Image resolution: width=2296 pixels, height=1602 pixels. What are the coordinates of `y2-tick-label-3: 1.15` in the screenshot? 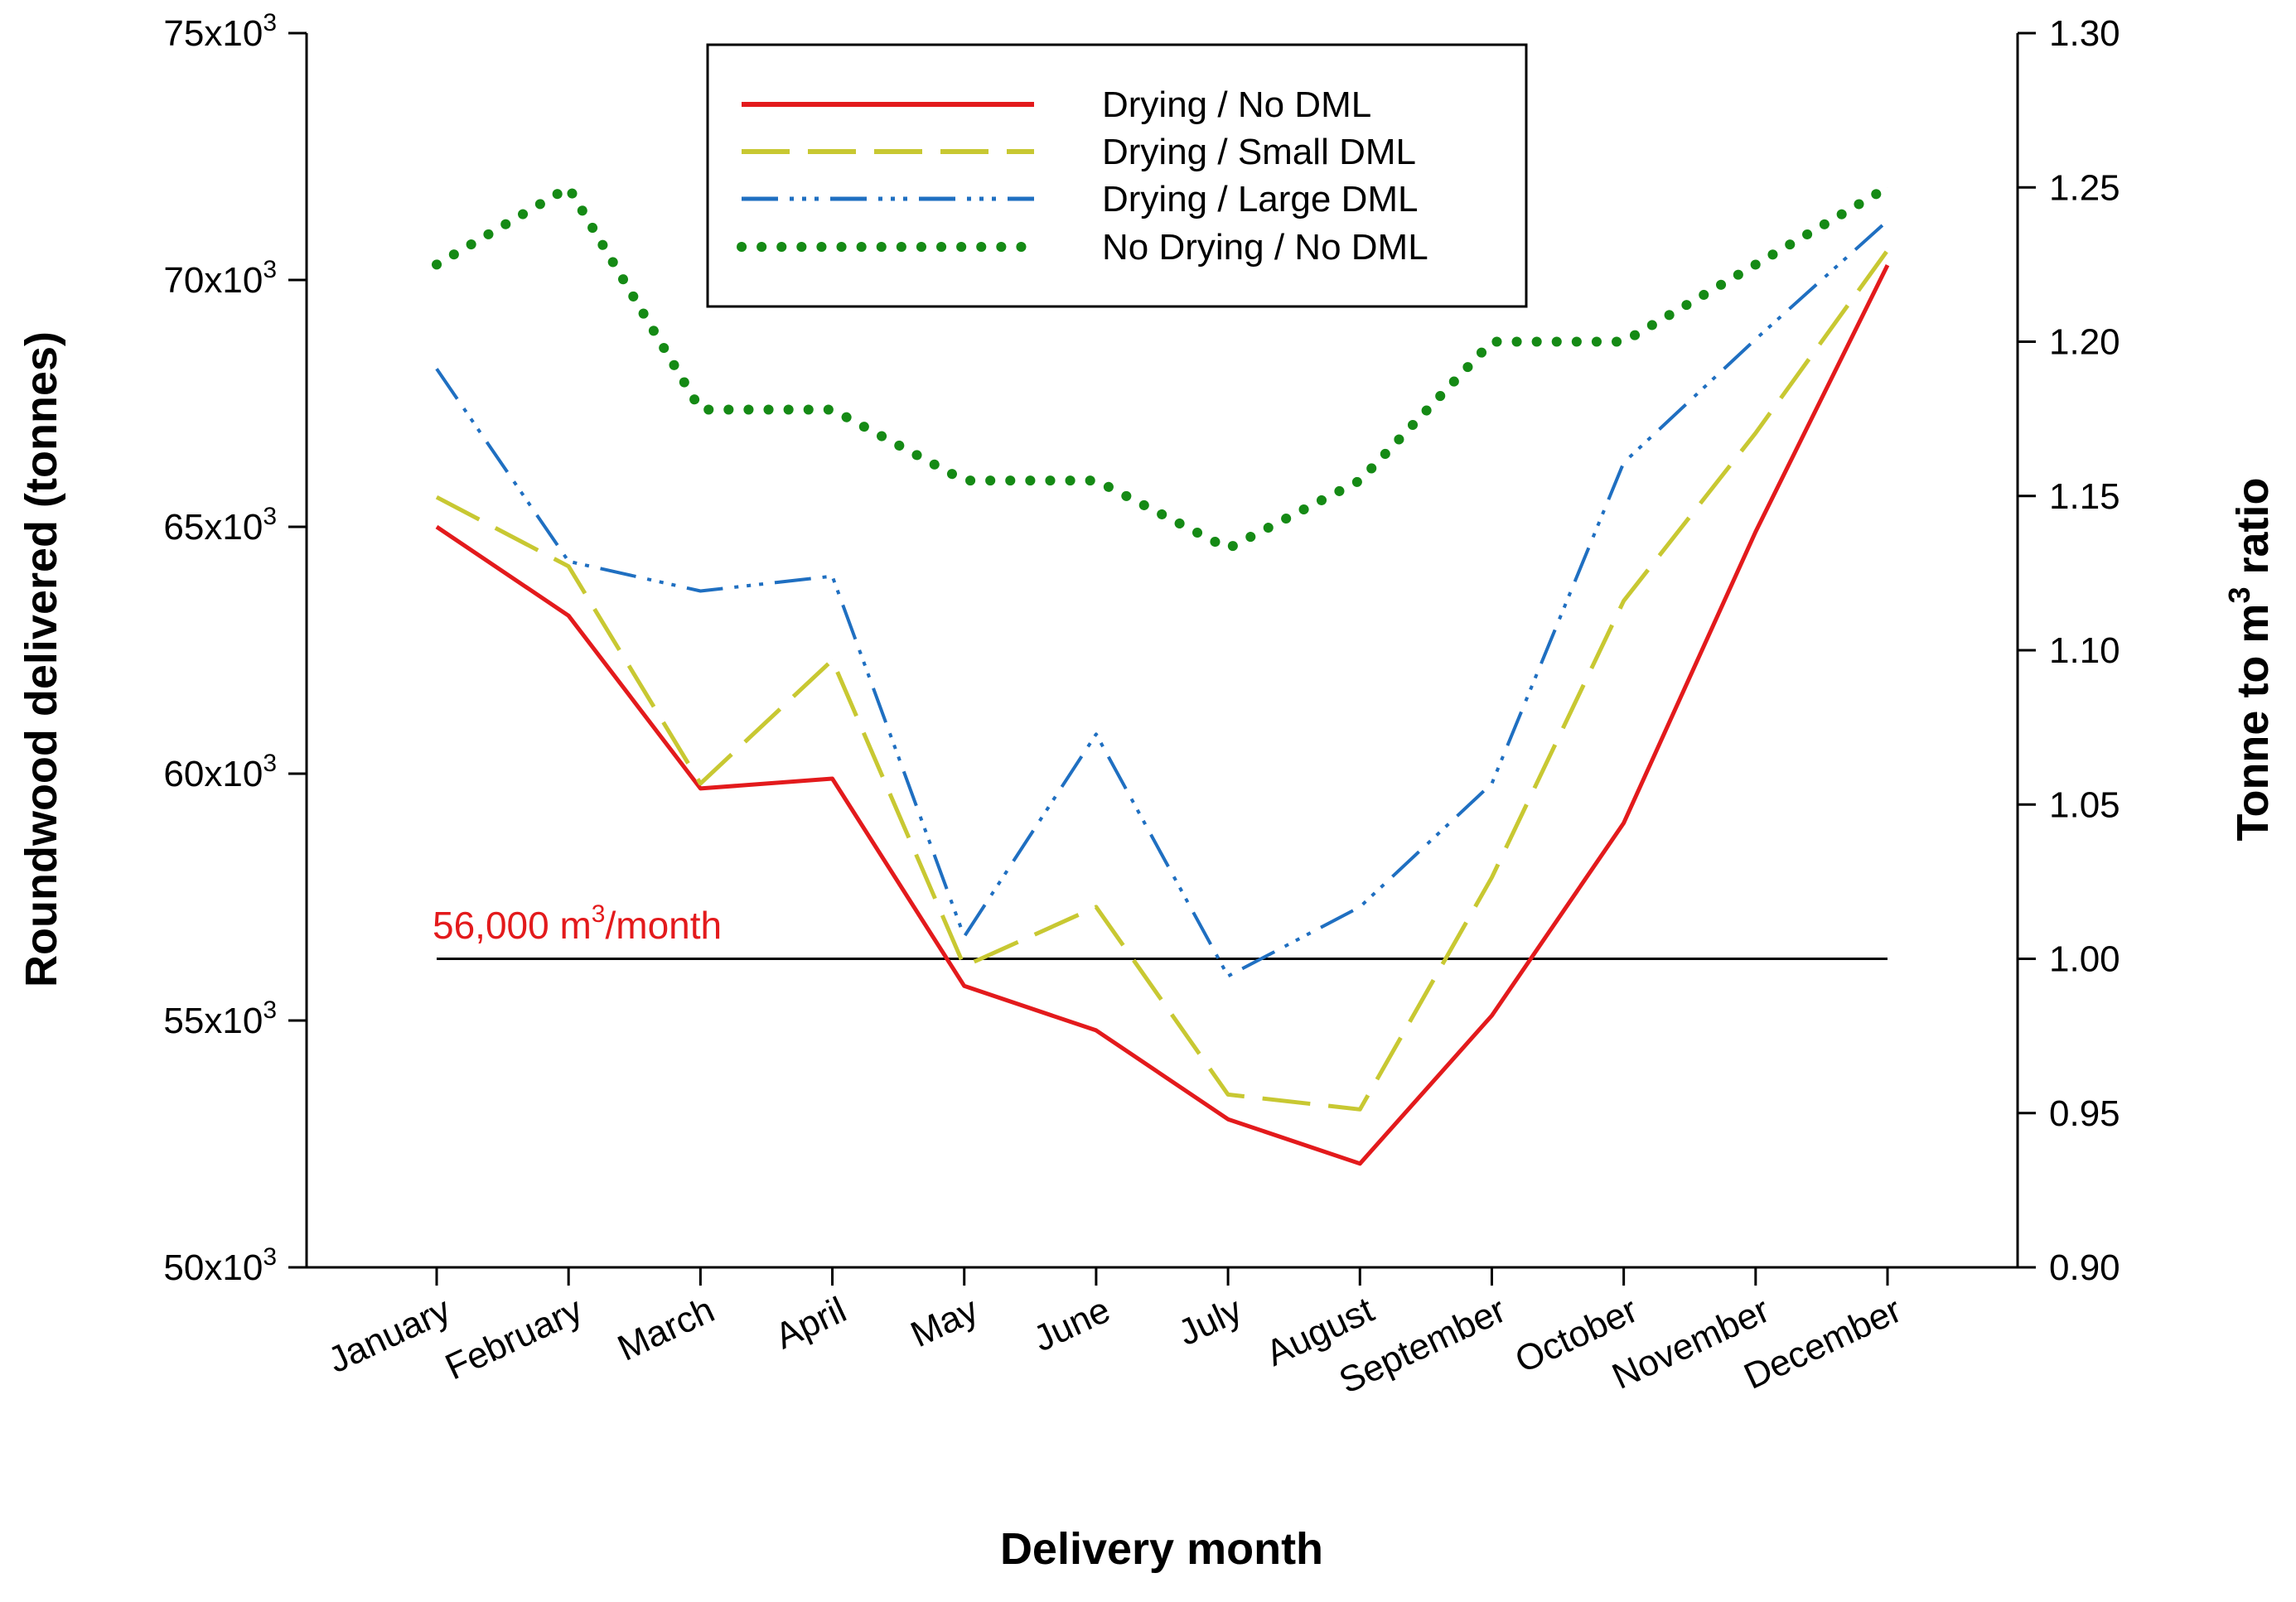 It's located at (2084, 496).